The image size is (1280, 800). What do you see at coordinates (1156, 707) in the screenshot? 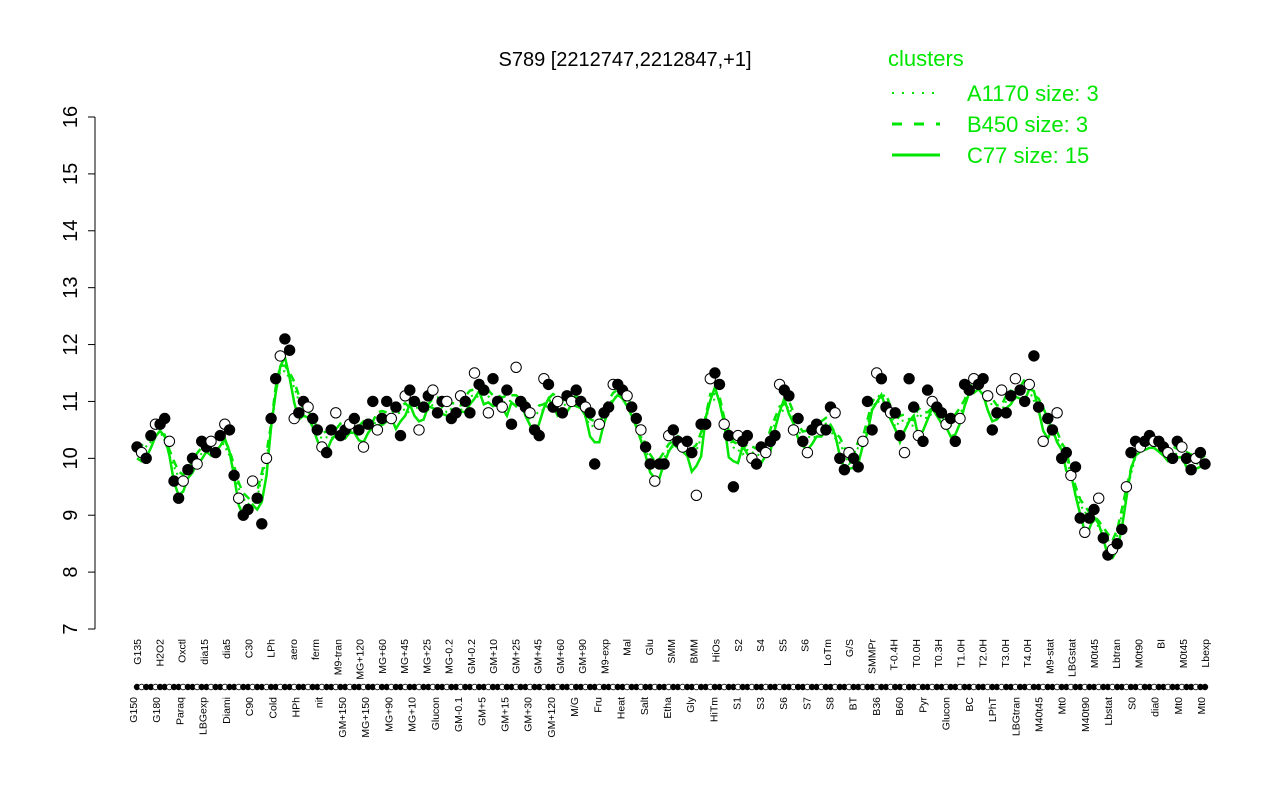
I see `x-tick-label: dia0` at bounding box center [1156, 707].